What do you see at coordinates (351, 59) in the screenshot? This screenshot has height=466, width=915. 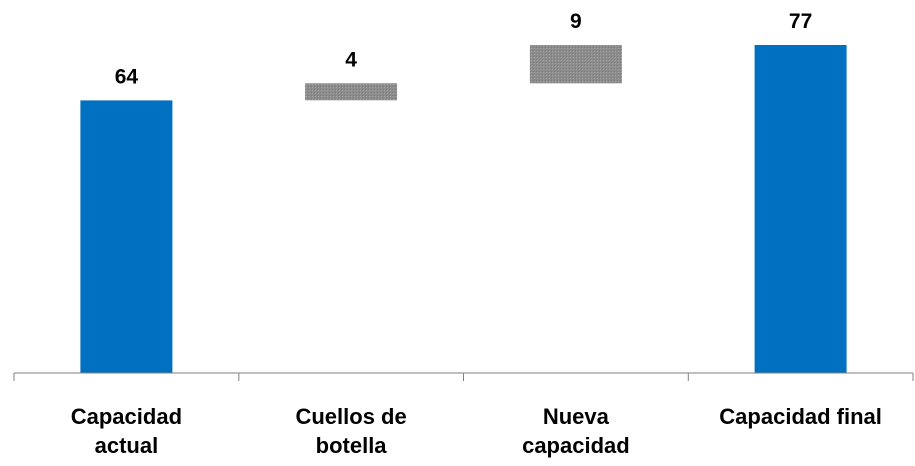 I see `data-label-2: 4` at bounding box center [351, 59].